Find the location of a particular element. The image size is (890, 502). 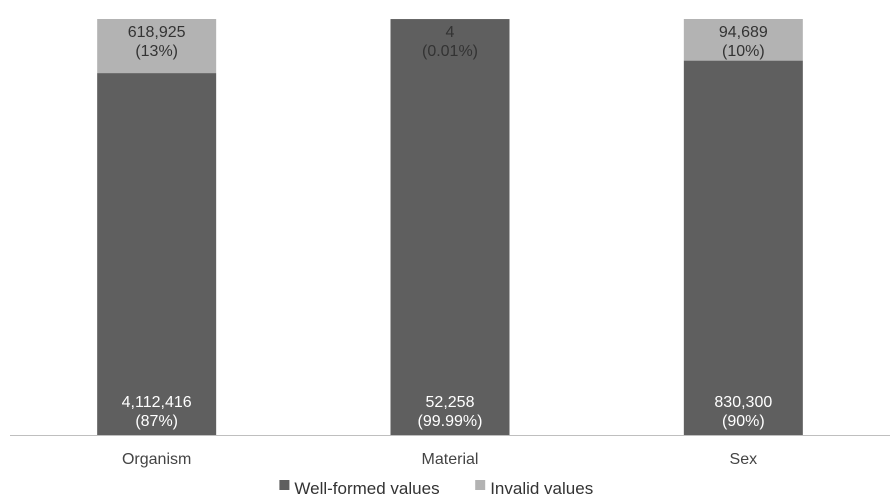

legend-swatch-well-formed-values is located at coordinates (284, 485).